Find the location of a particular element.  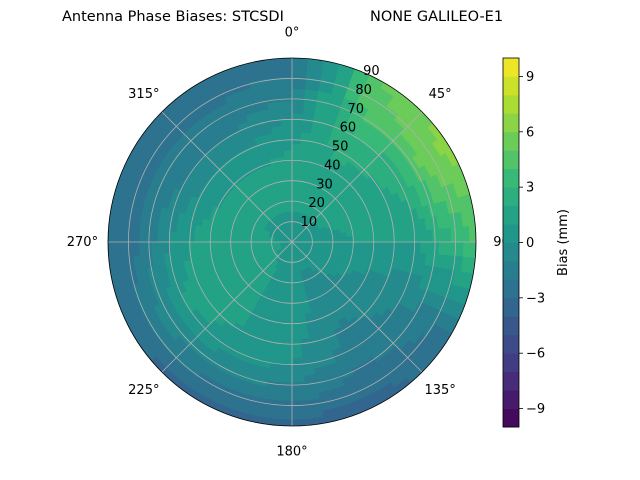

colorbar-tick-label: −3 is located at coordinates (535, 298).